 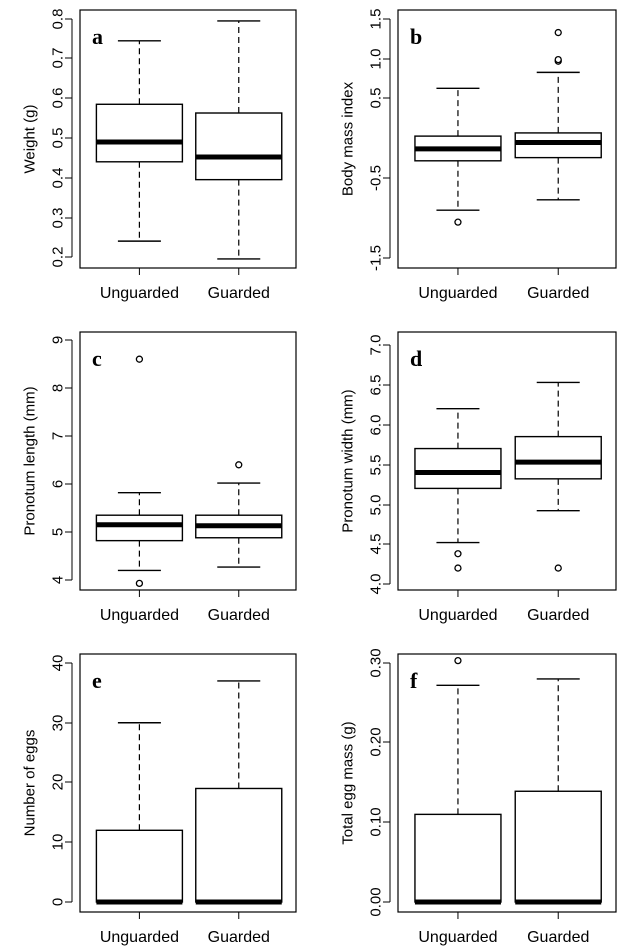 What do you see at coordinates (348, 138) in the screenshot?
I see `y-axis-title: Body mass index` at bounding box center [348, 138].